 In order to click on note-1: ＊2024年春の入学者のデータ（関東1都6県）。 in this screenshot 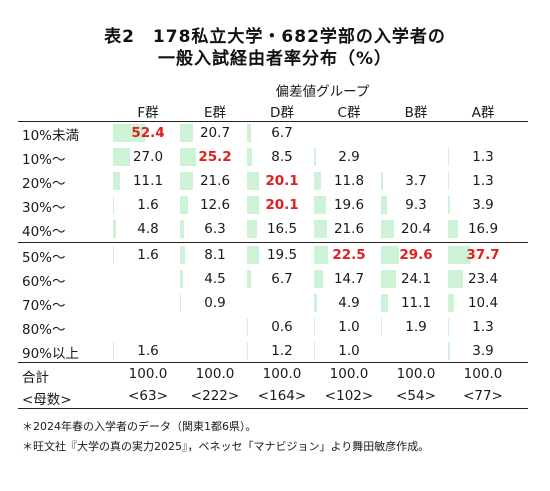, I will do `click(139, 426)`.